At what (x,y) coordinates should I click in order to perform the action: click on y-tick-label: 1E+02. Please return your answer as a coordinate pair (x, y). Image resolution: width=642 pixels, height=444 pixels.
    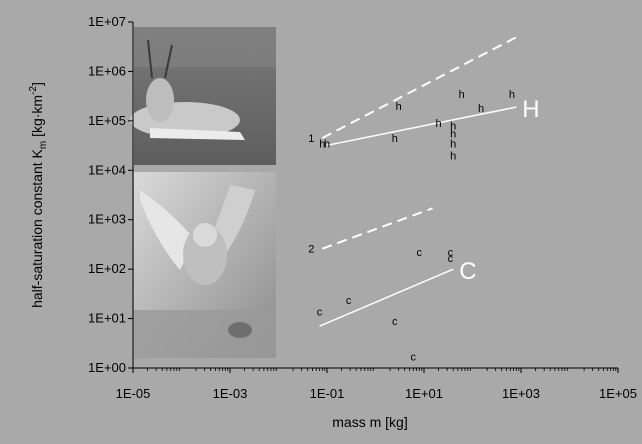
    Looking at the image, I should click on (107, 268).